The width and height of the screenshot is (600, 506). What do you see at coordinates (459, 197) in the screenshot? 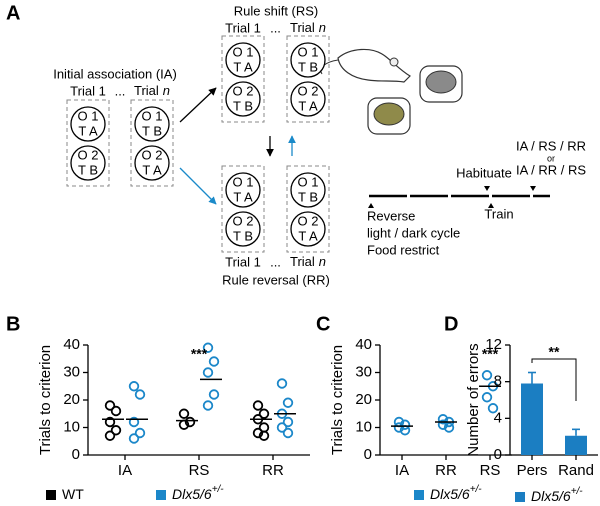
I see `timeline` at bounding box center [459, 197].